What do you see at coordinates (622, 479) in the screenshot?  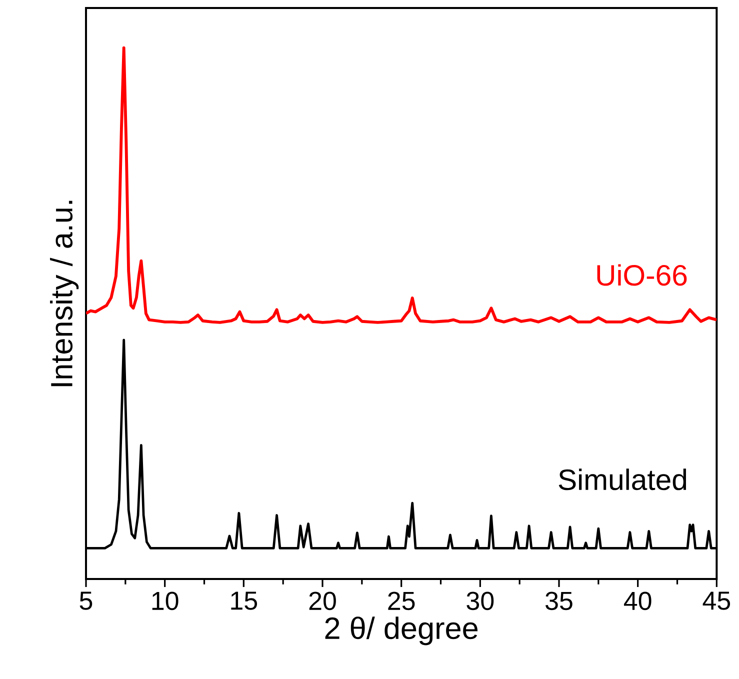 I see `series-label: Simulated` at bounding box center [622, 479].